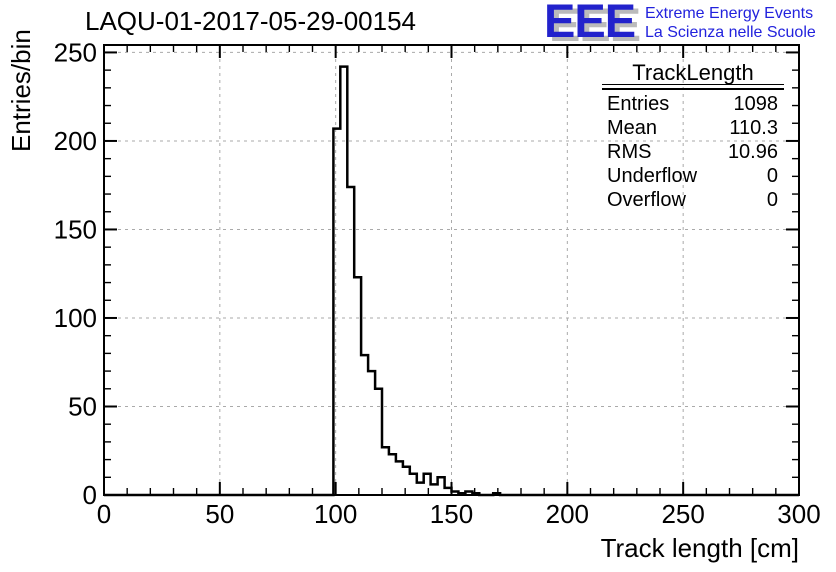 This screenshot has height=572, width=836. I want to click on stats-box-title: TrackLength, so click(693, 73).